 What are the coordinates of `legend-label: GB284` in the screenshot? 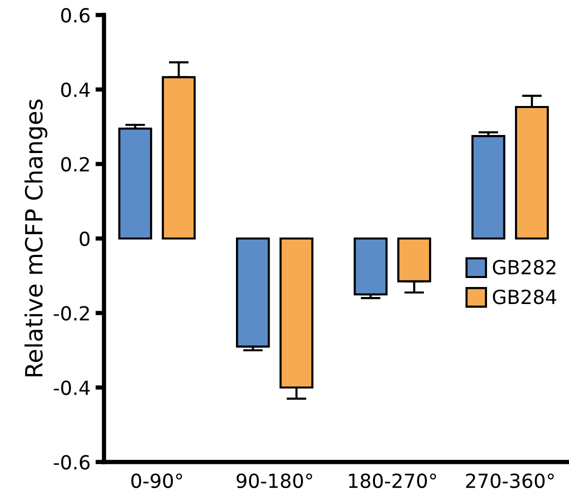 It's located at (524, 297).